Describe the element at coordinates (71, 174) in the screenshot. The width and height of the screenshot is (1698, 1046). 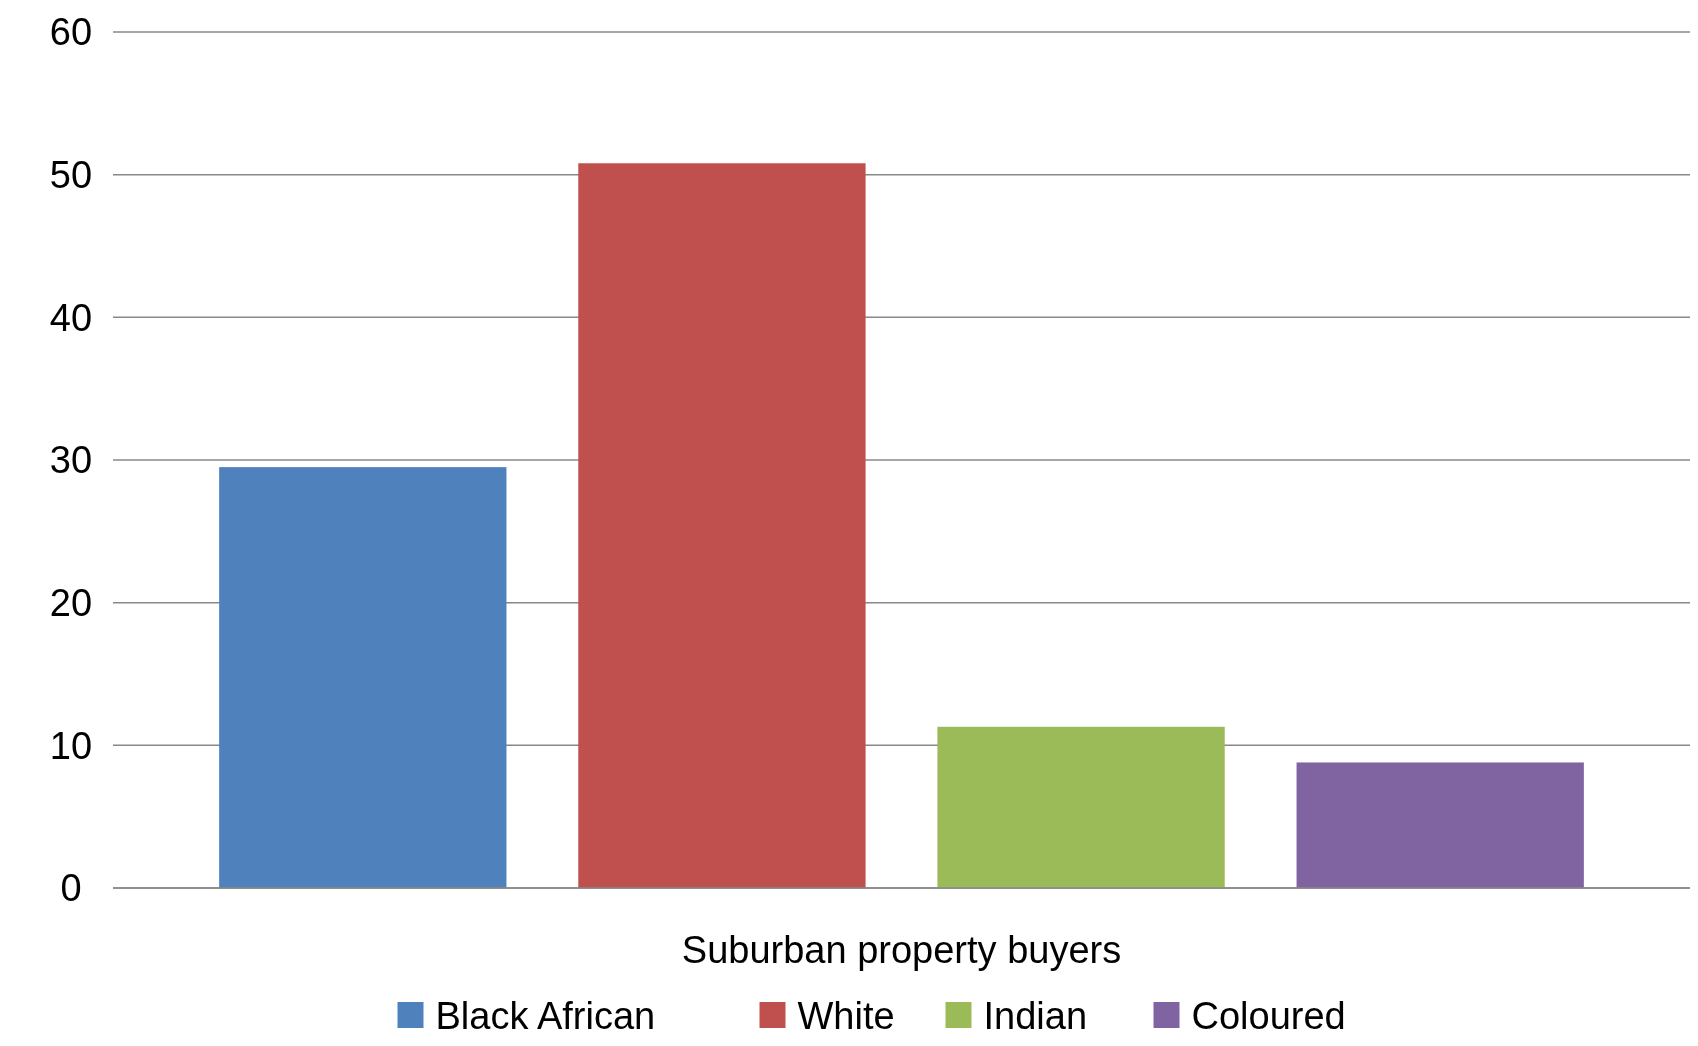
I see `y-tick-label: 50` at that location.